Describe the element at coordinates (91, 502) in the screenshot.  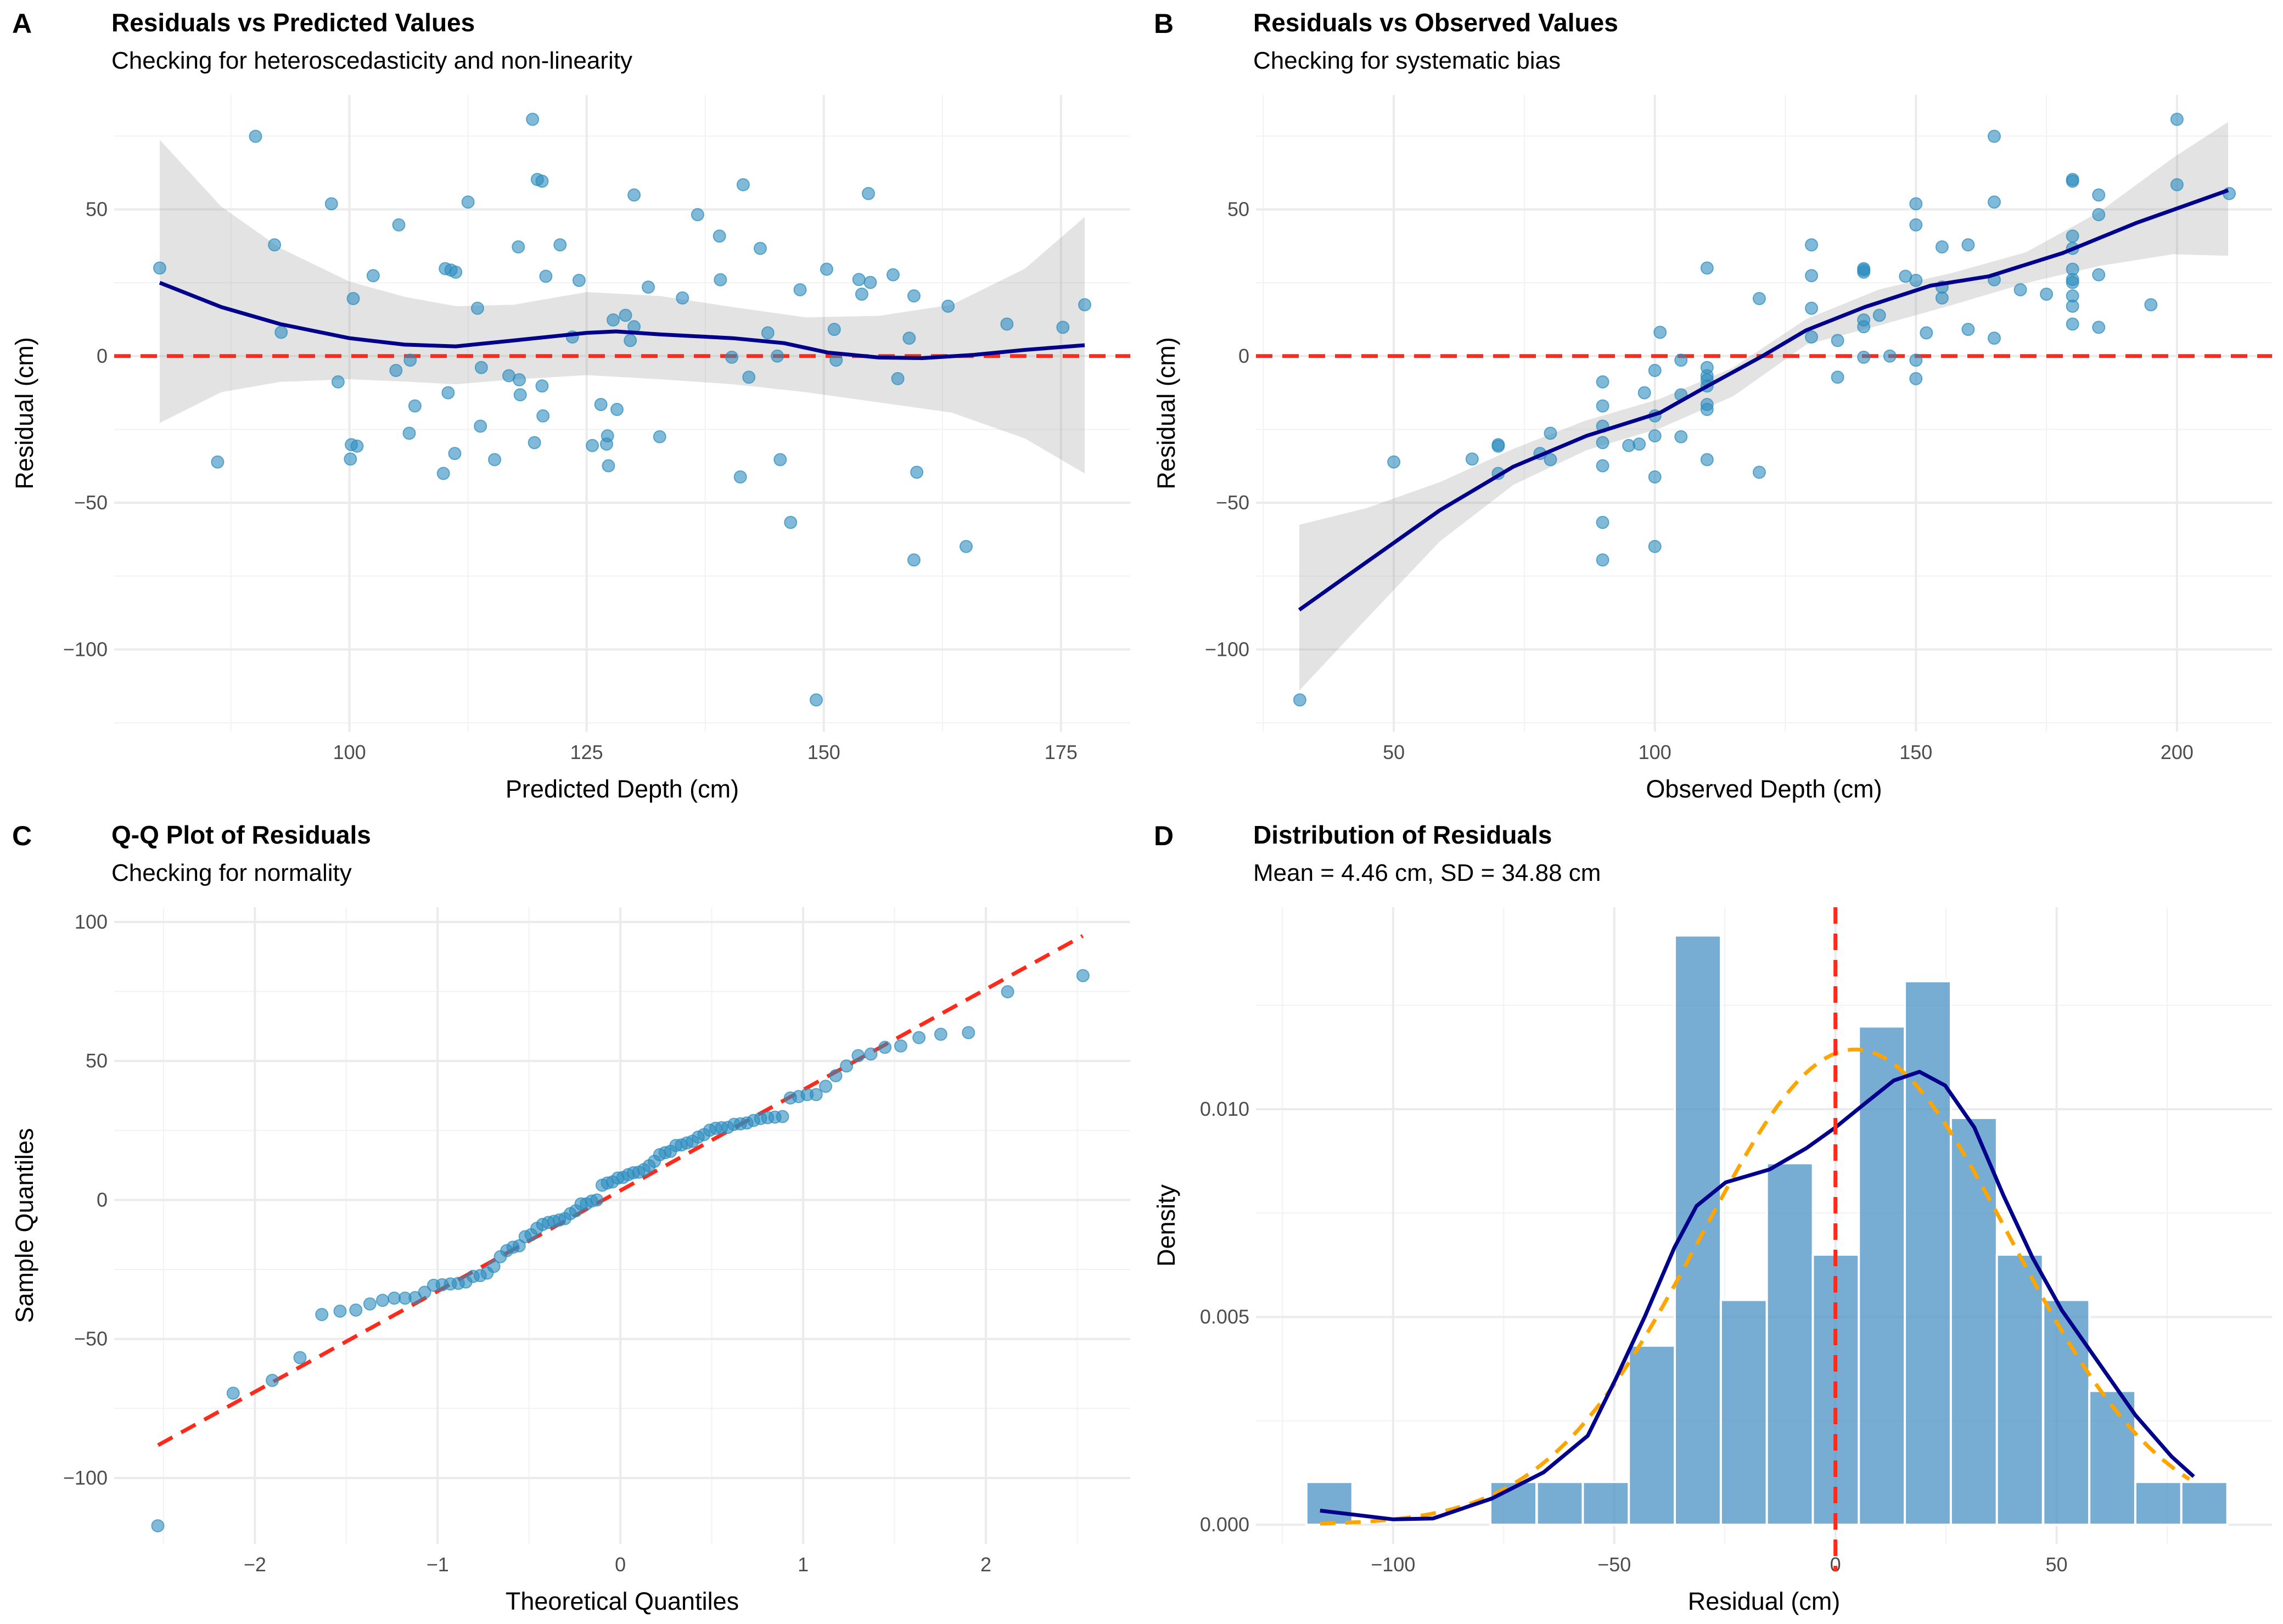
I see `y-tick-label: −50` at that location.